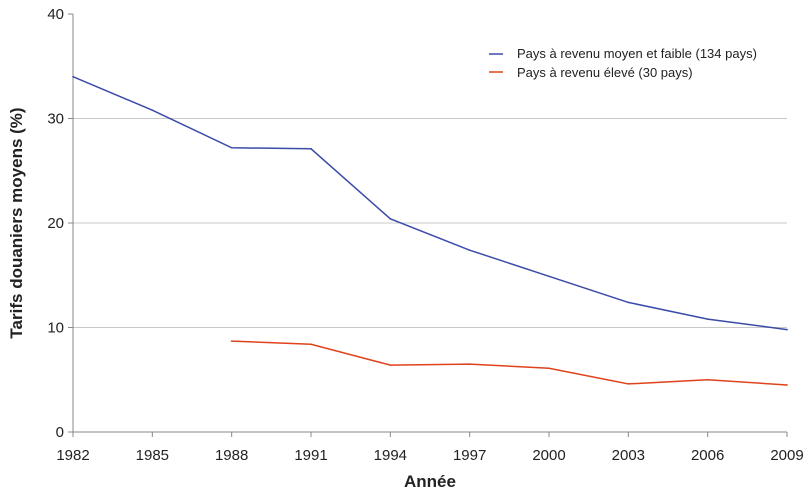  I want to click on x-tick-label: 1988, so click(231, 455).